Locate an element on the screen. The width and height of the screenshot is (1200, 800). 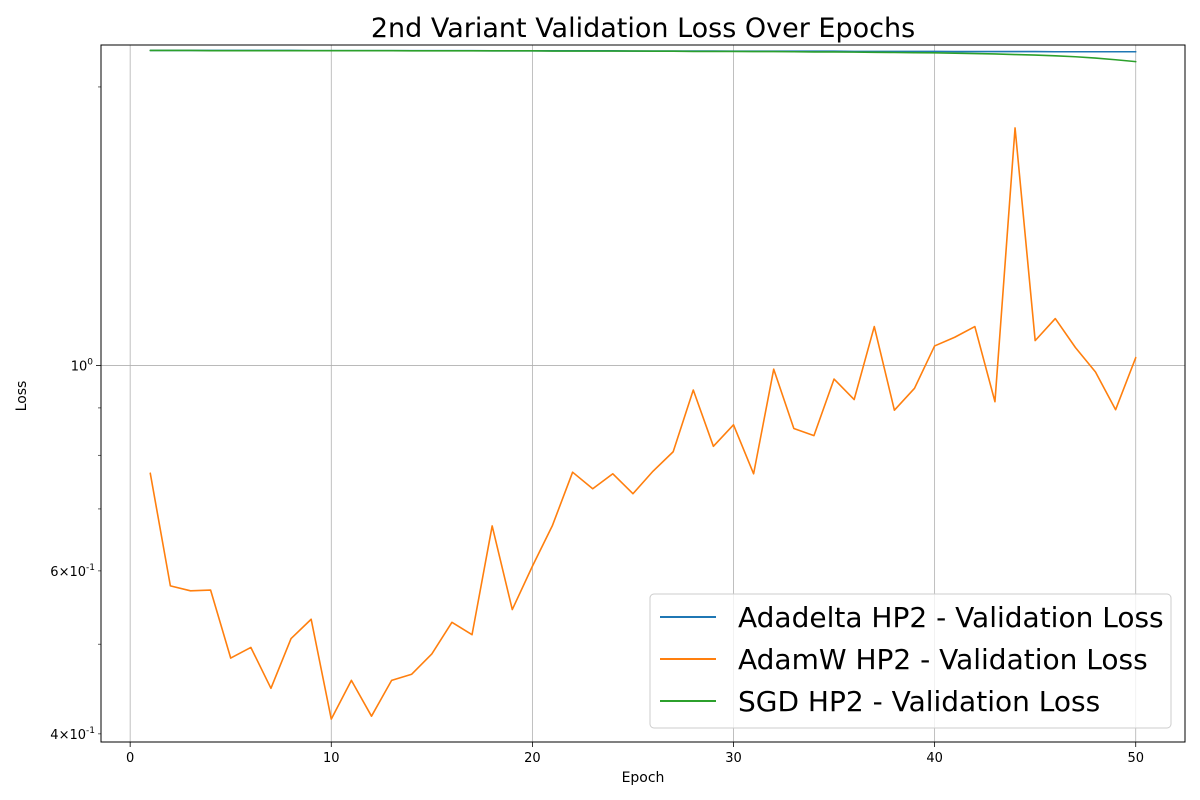
chart-title: 2nd Variant Validation Loss Over Epochs is located at coordinates (643, 28).